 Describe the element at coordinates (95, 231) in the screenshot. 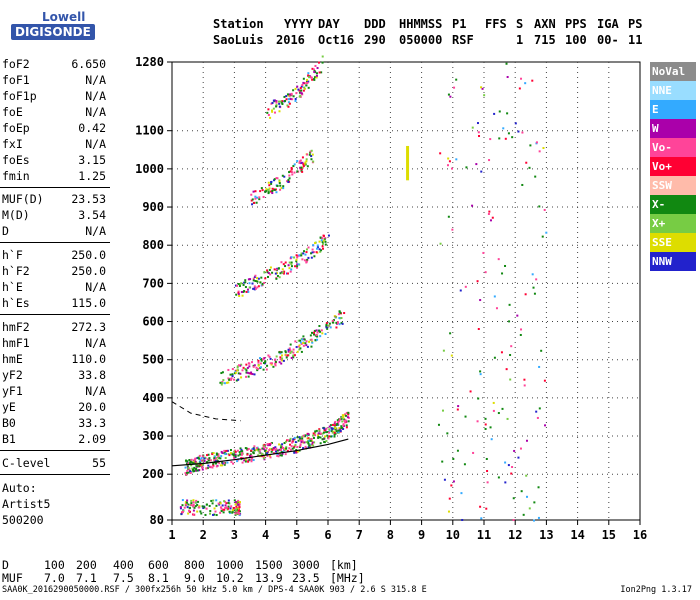

I see `param-value: N/A` at that location.